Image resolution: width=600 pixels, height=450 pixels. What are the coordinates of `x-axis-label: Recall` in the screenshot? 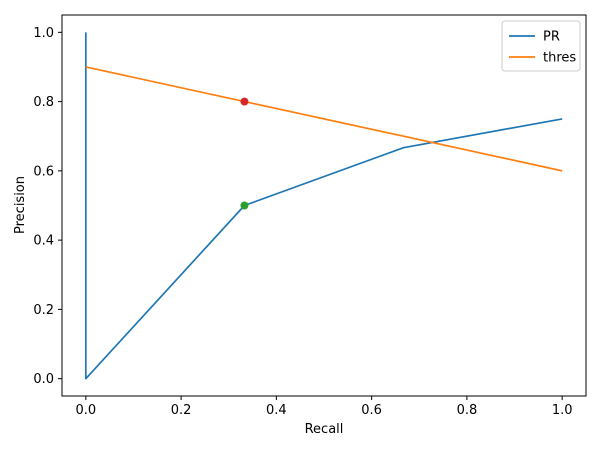 It's located at (324, 429).